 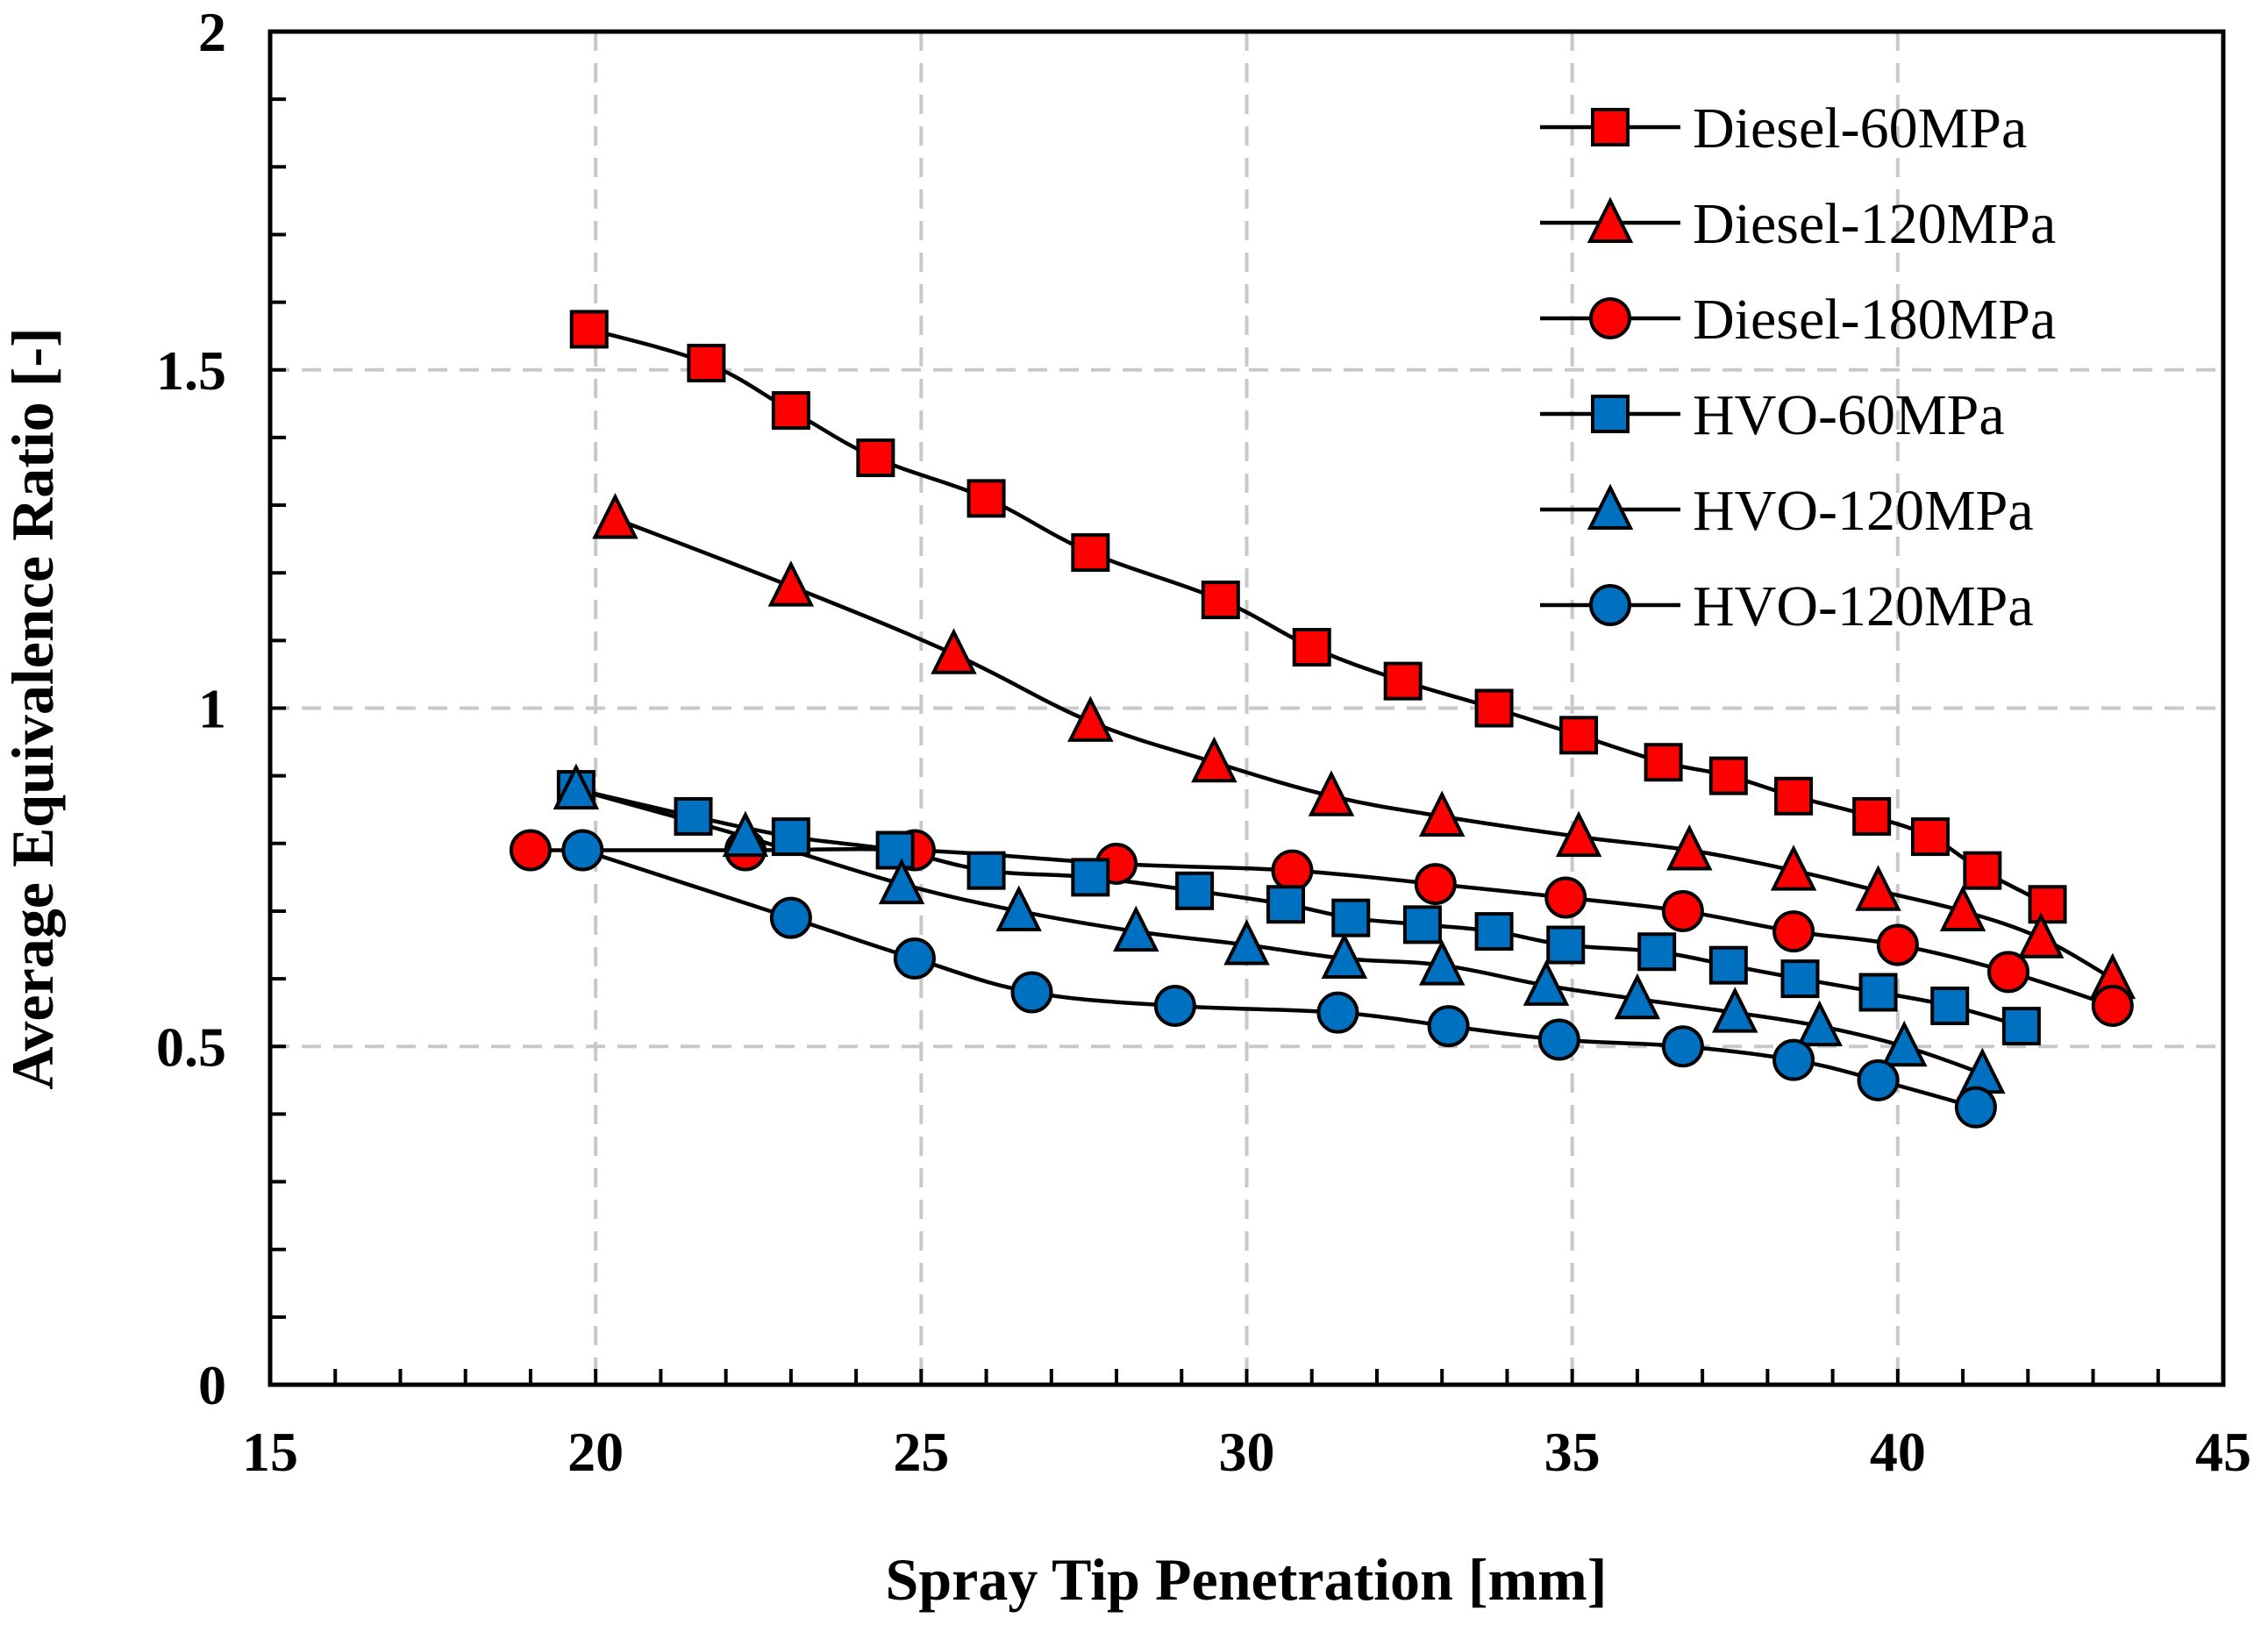 I want to click on x-tick-label: 25, so click(x=921, y=1452).